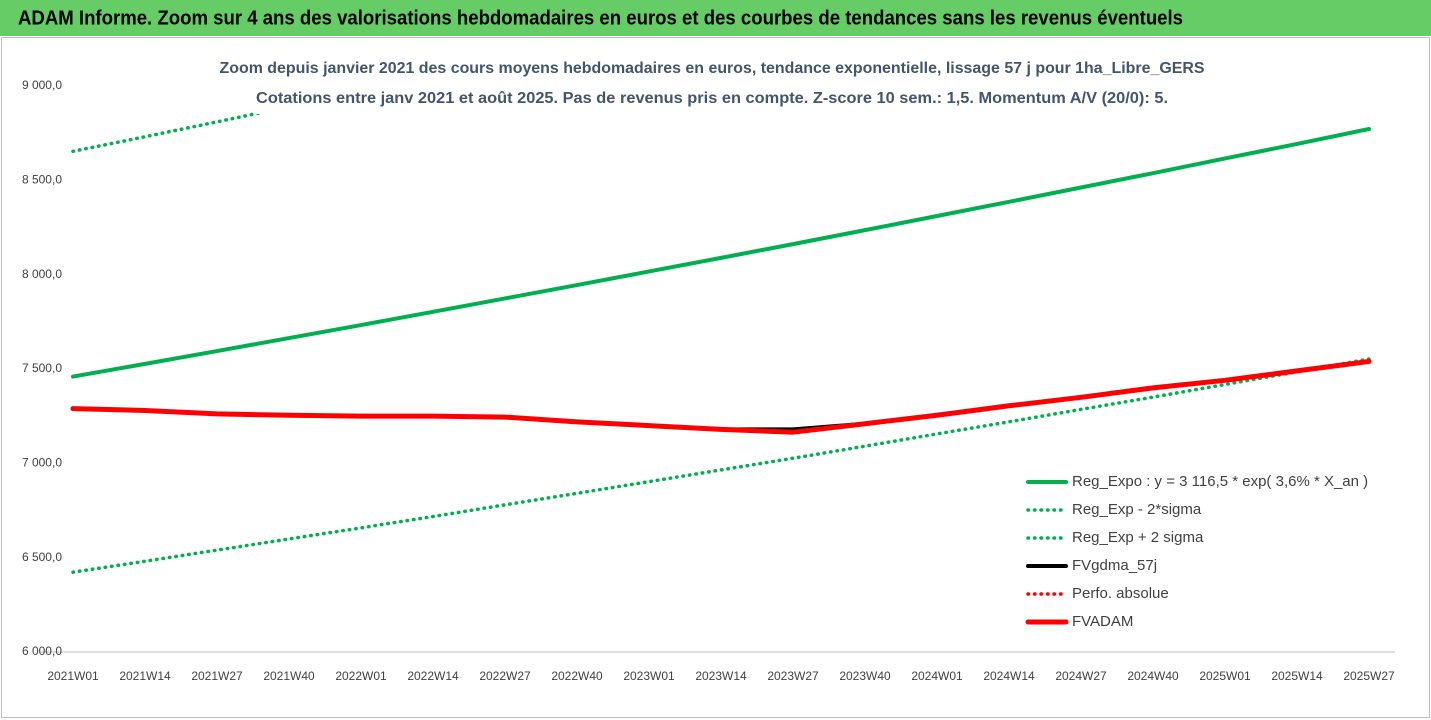 The image size is (1431, 720). Describe the element at coordinates (1081, 676) in the screenshot. I see `x-tick-label: 2024W27` at that location.